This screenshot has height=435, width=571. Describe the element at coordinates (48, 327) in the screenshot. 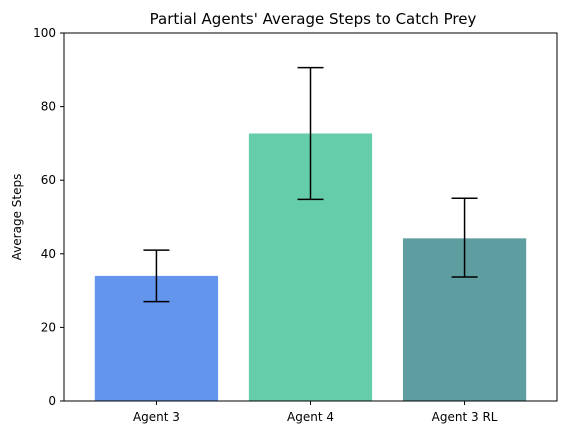

I see `y-tick-label: 20` at that location.